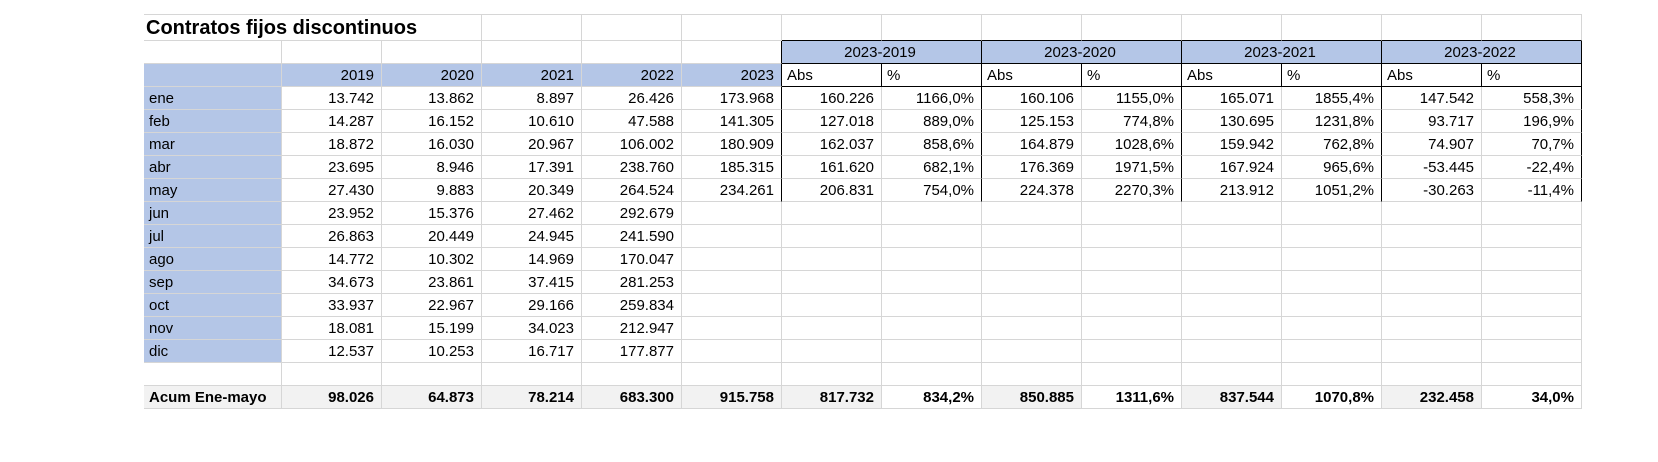 This screenshot has width=1658, height=462. Describe the element at coordinates (1232, 98) in the screenshot. I see `cell-ene-2023-2021-abs: 165.071` at that location.